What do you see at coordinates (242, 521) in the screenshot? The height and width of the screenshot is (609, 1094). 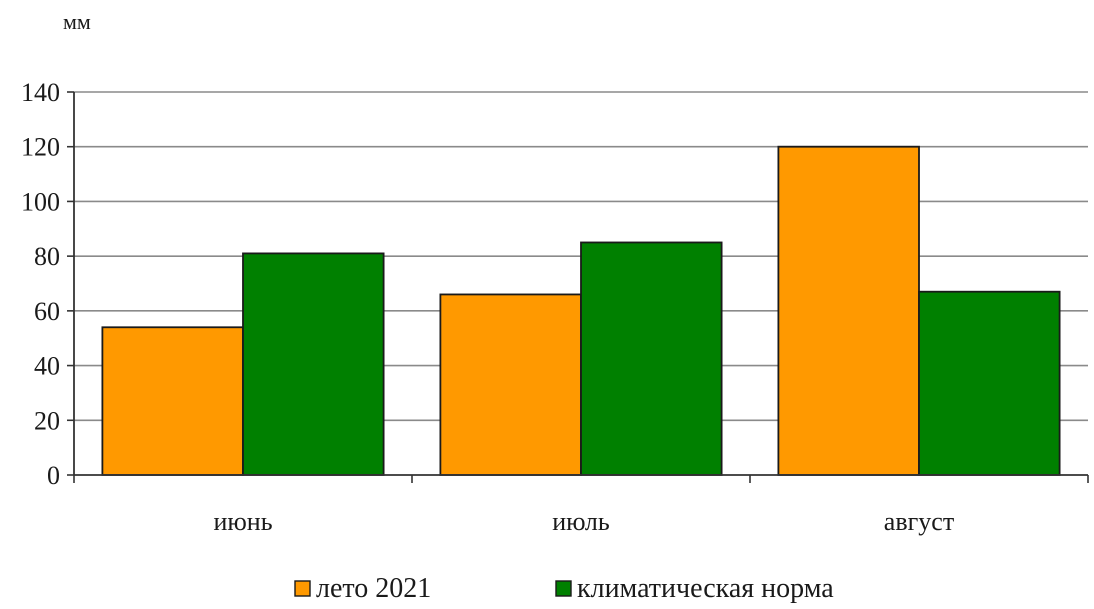 I see `x-category-label: июнь` at bounding box center [242, 521].